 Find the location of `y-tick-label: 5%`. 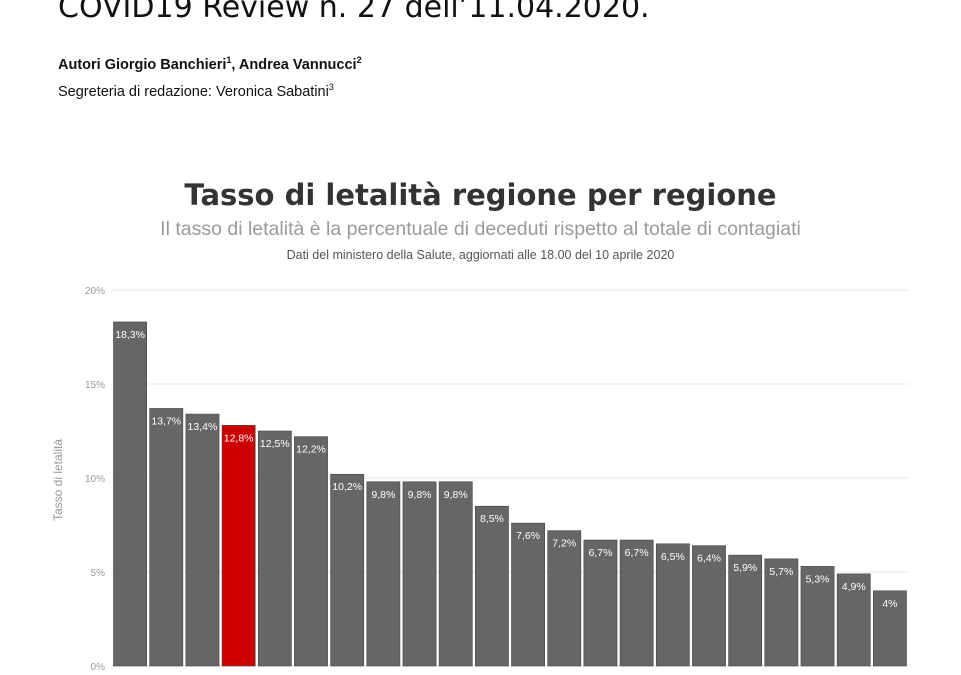

y-tick-label: 5% is located at coordinates (98, 573).